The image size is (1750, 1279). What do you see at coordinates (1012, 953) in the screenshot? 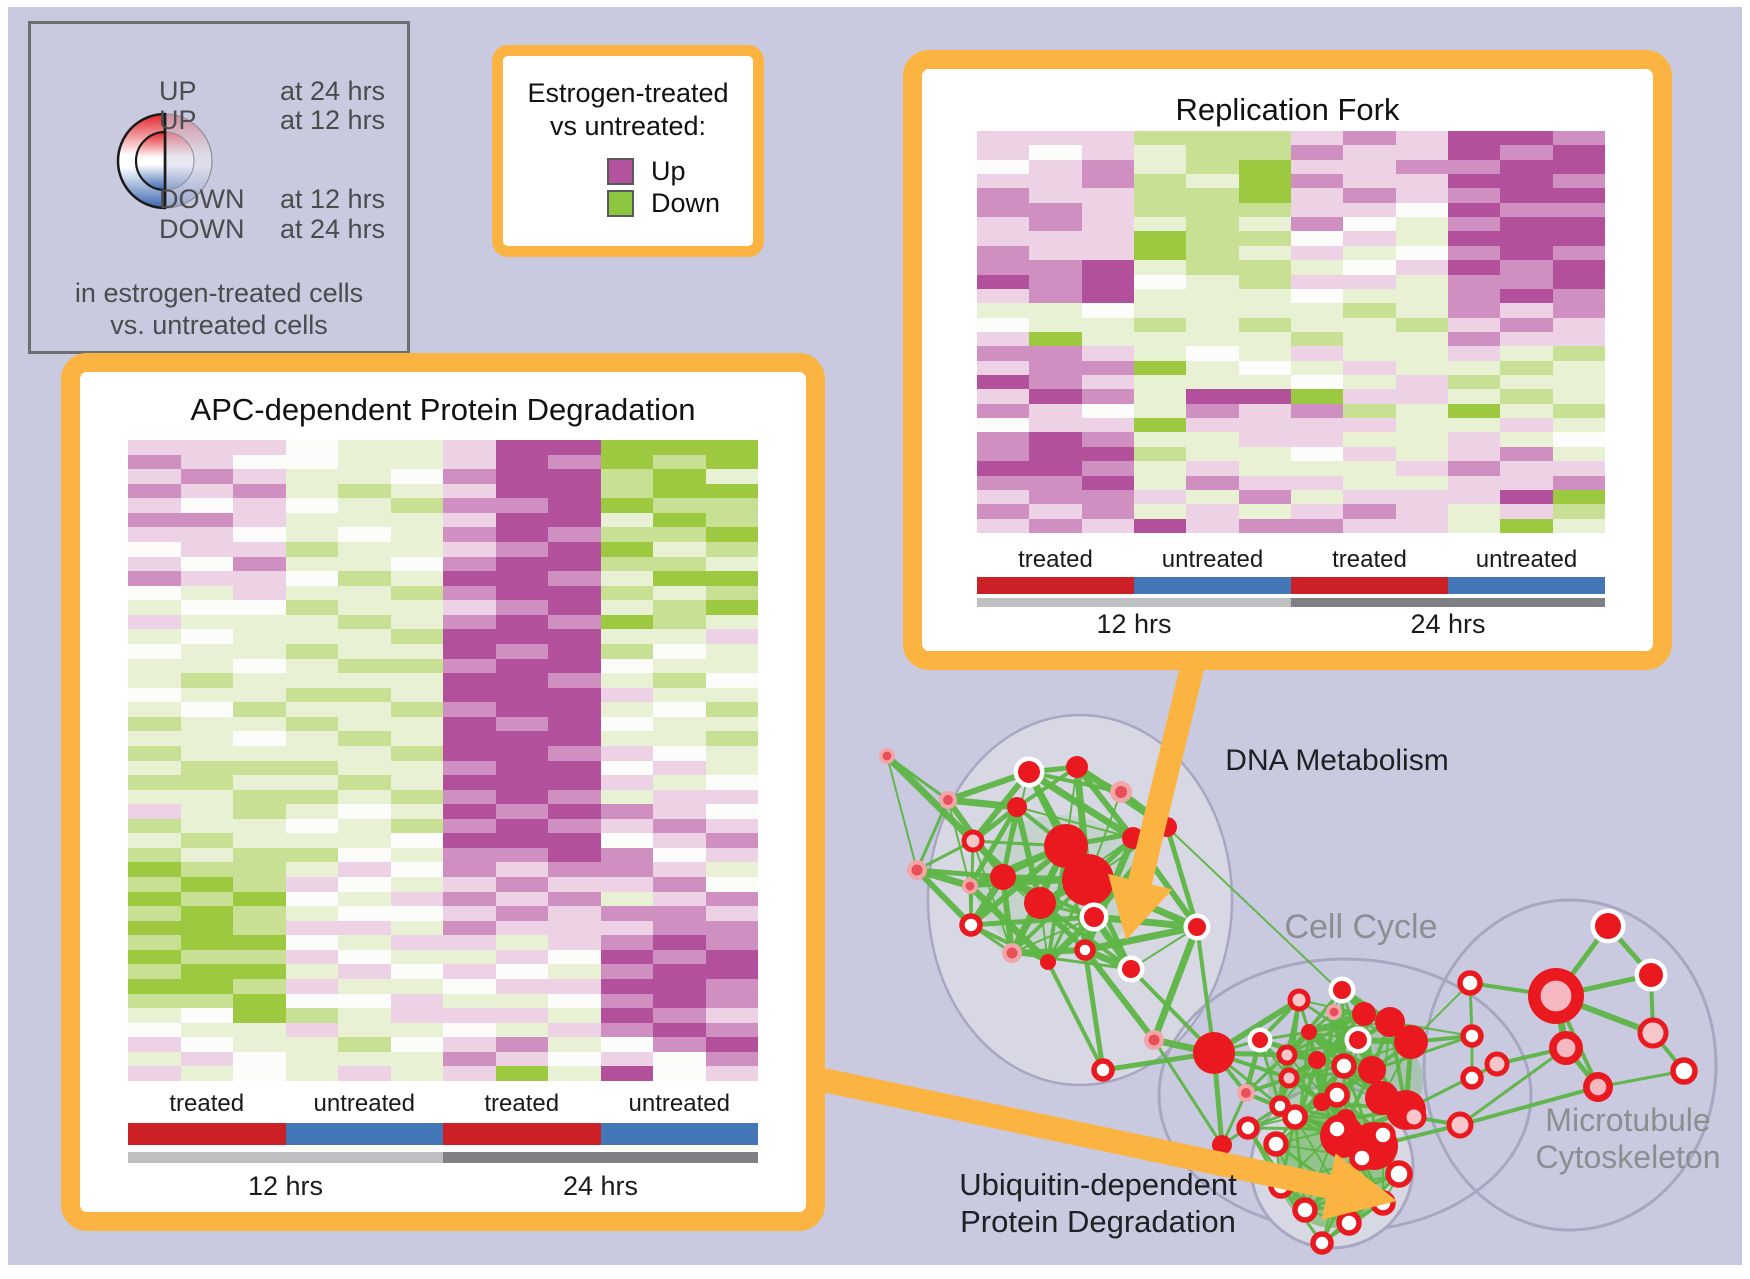
I see `network-node-core` at bounding box center [1012, 953].